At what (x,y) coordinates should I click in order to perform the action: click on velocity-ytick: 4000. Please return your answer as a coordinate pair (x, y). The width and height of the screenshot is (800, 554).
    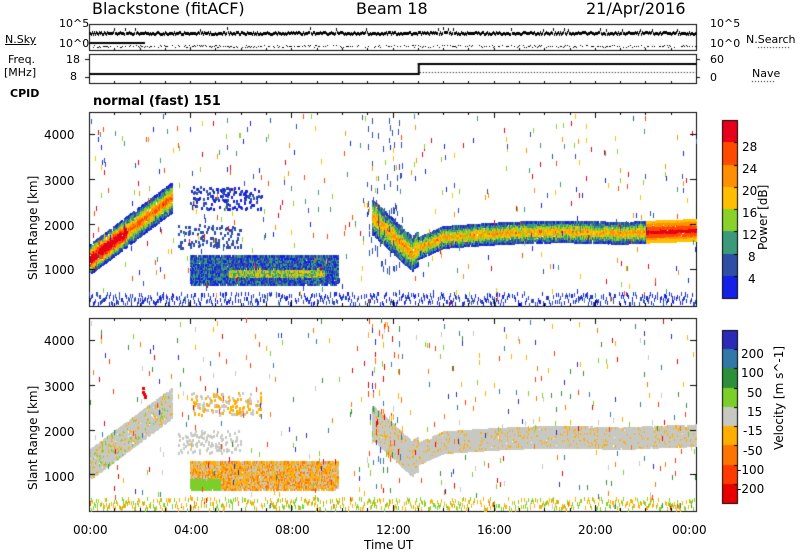
    Looking at the image, I should click on (59, 341).